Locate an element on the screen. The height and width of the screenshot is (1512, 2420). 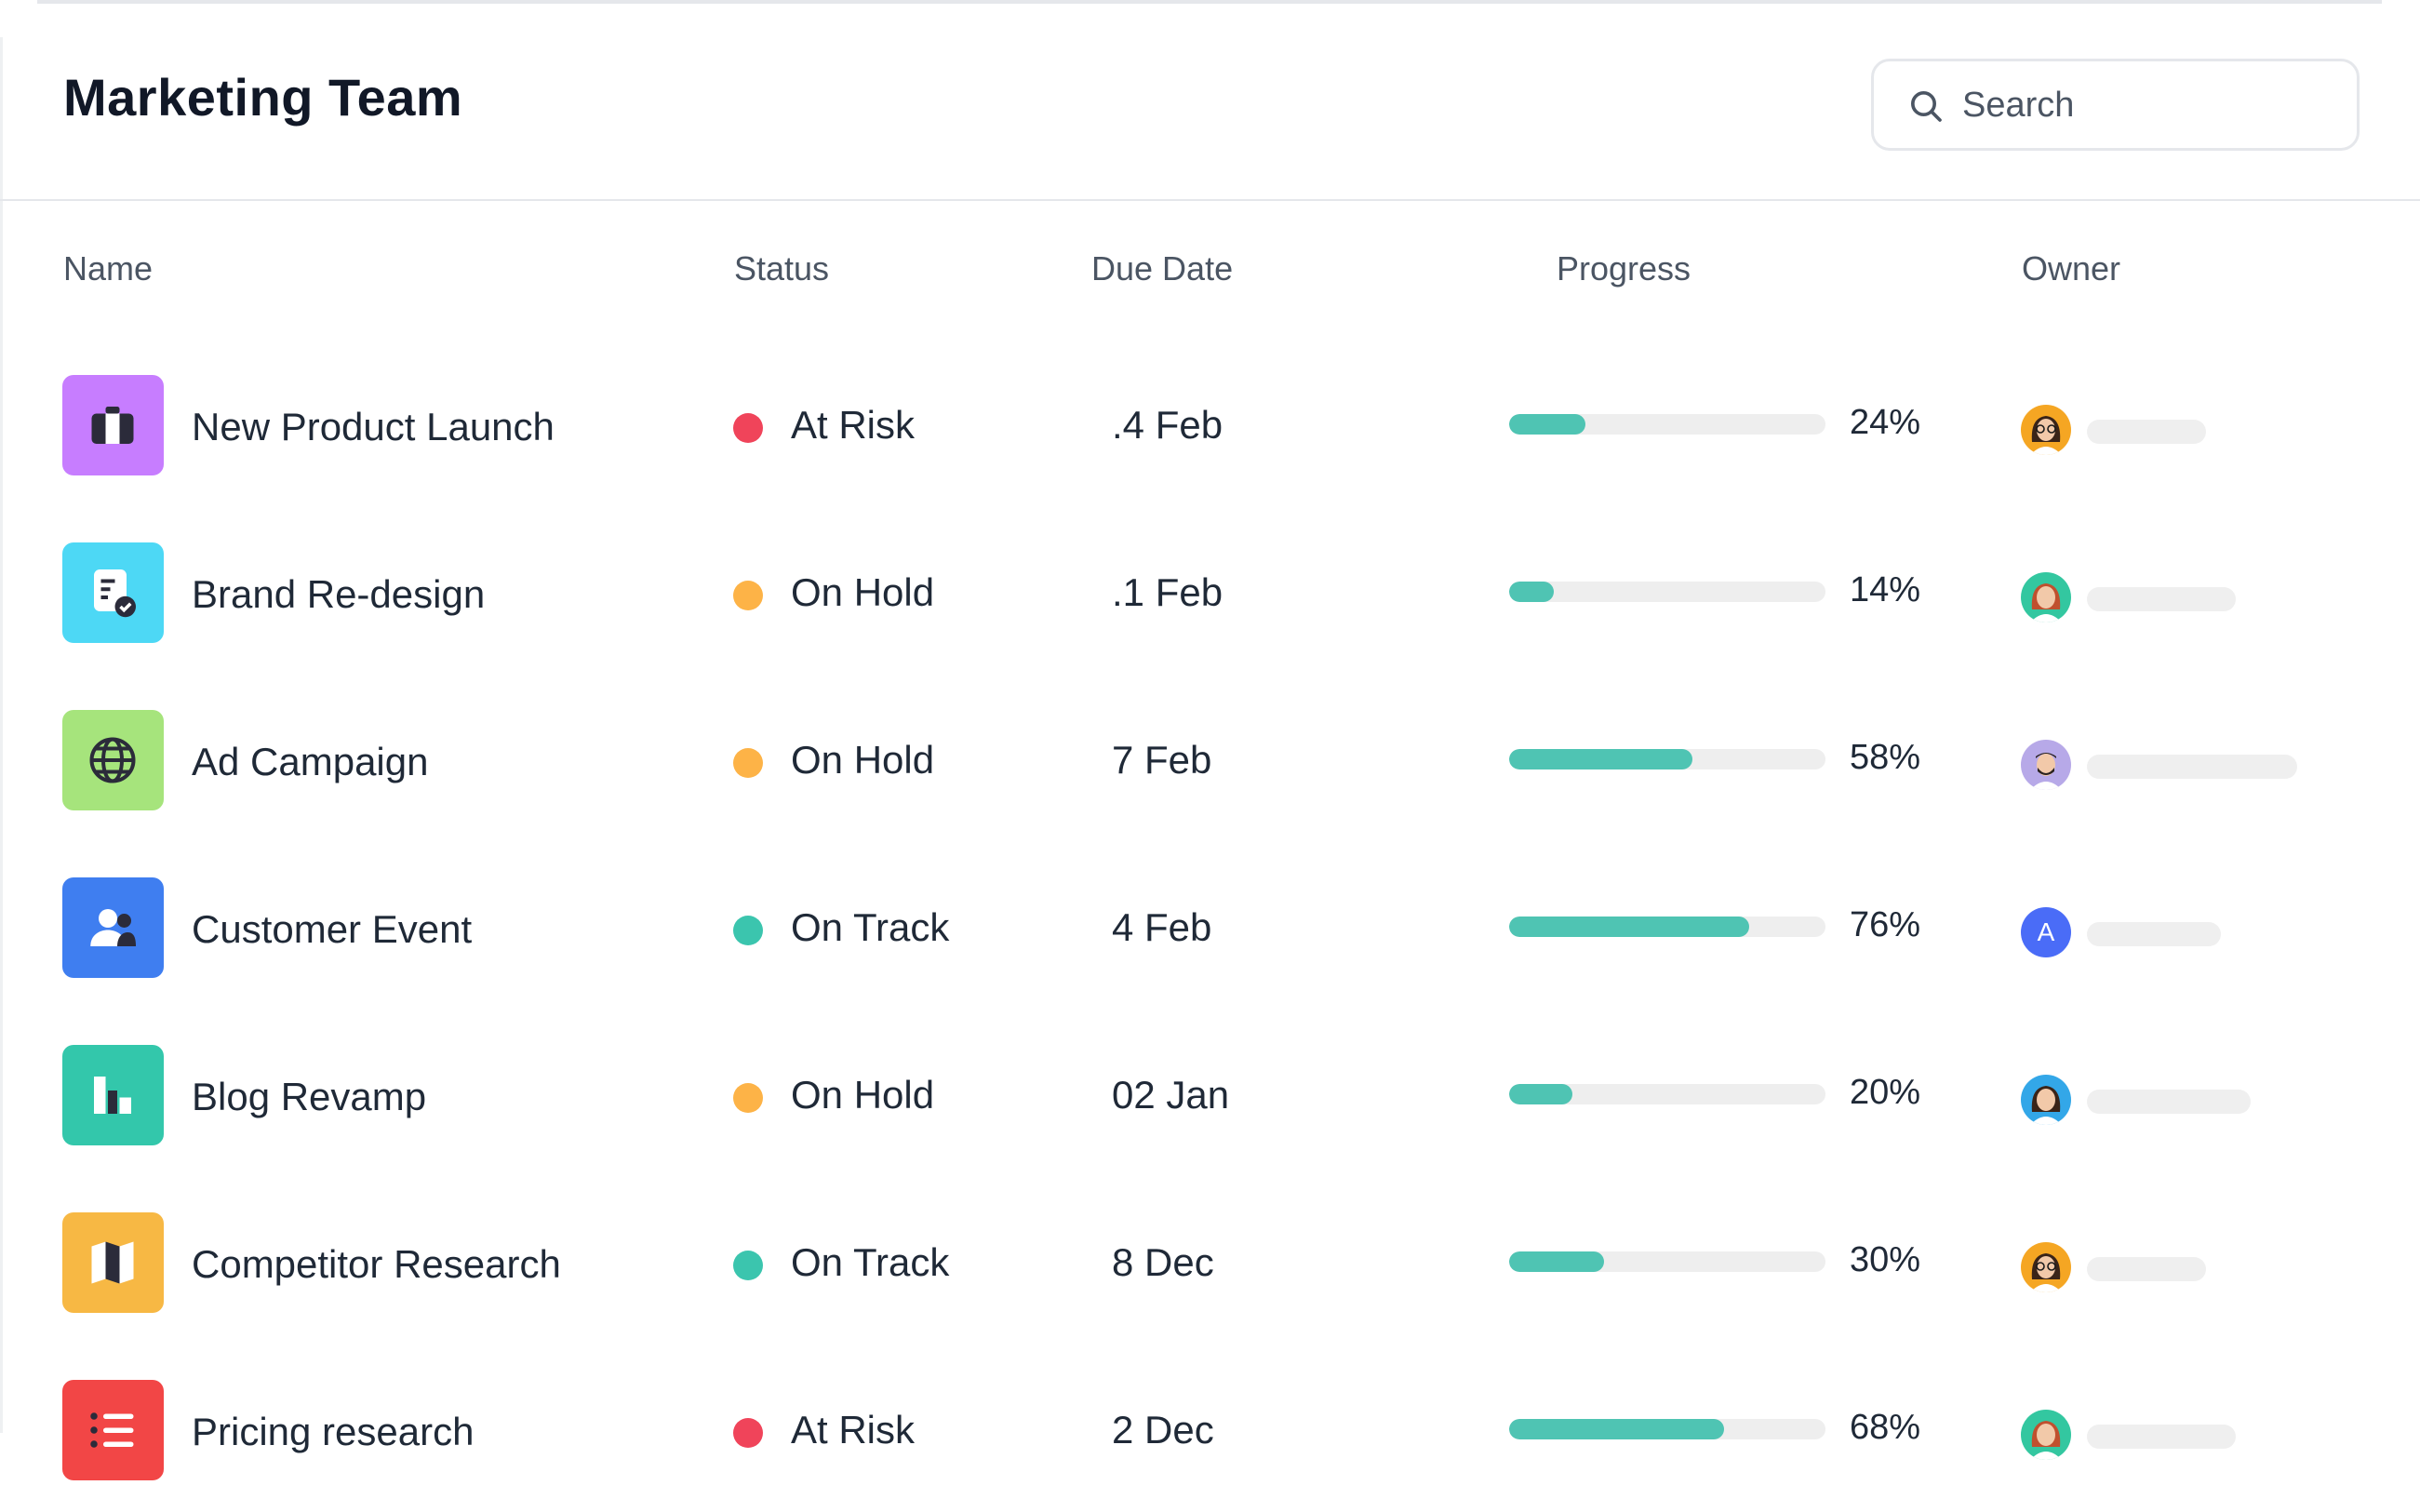
owner-avatar: A is located at coordinates (2046, 932).